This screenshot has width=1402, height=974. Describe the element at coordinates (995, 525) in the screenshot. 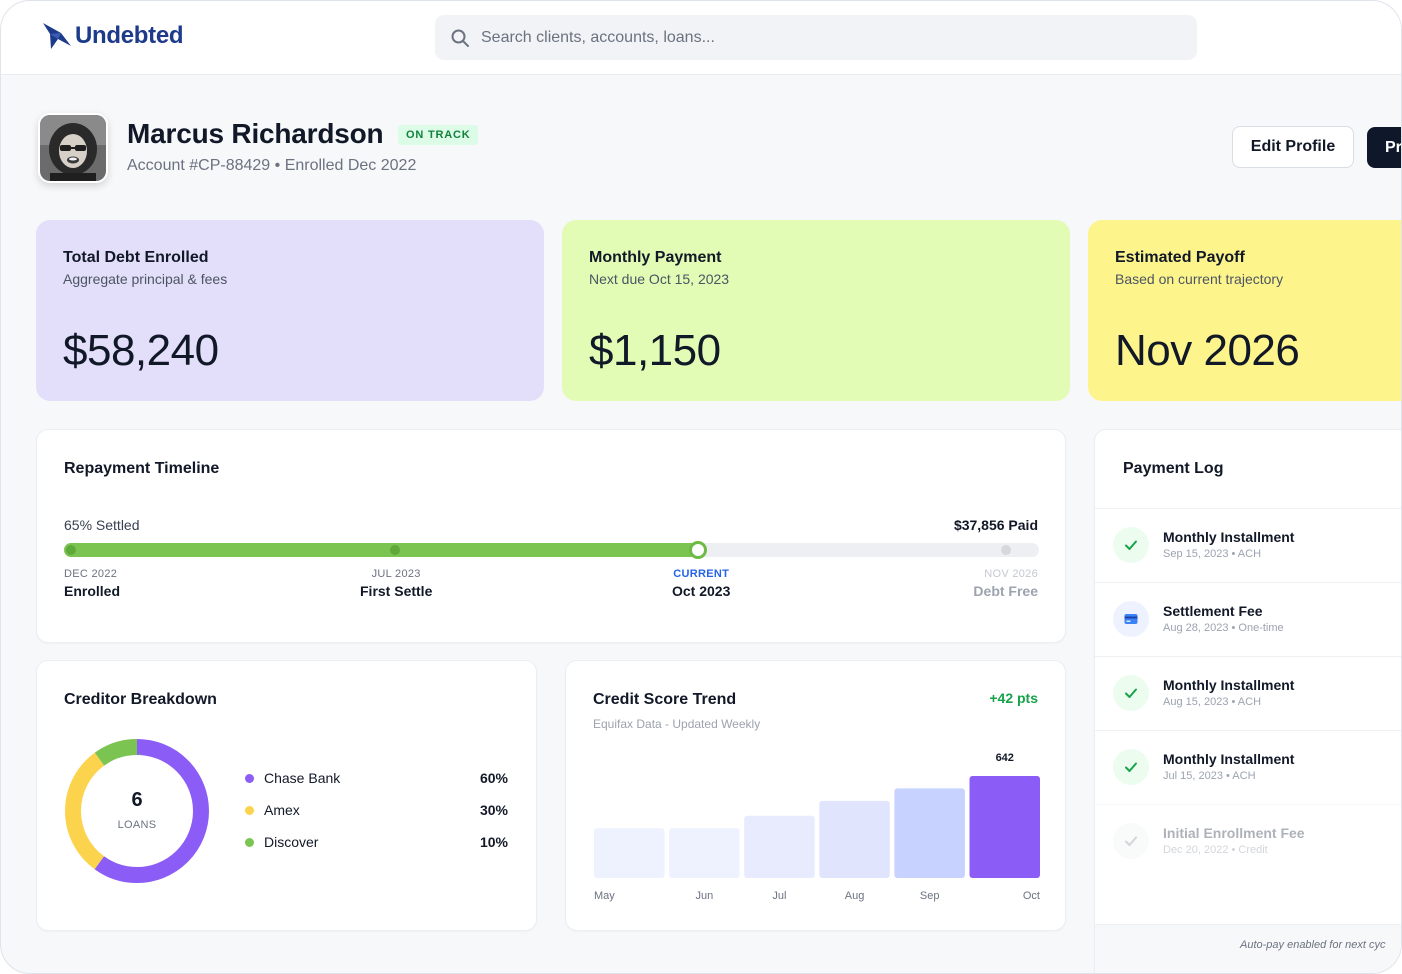

I see `paid-label: $37,856 Paid` at that location.